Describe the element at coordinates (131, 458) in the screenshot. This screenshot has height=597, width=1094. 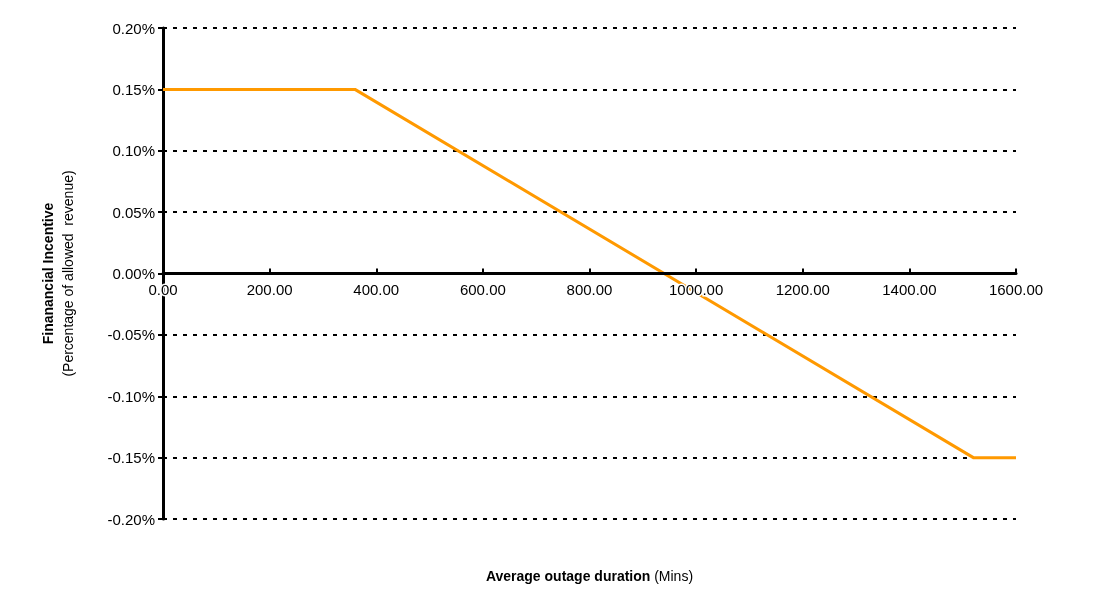
I see `y-tick-label: -0.15%` at that location.